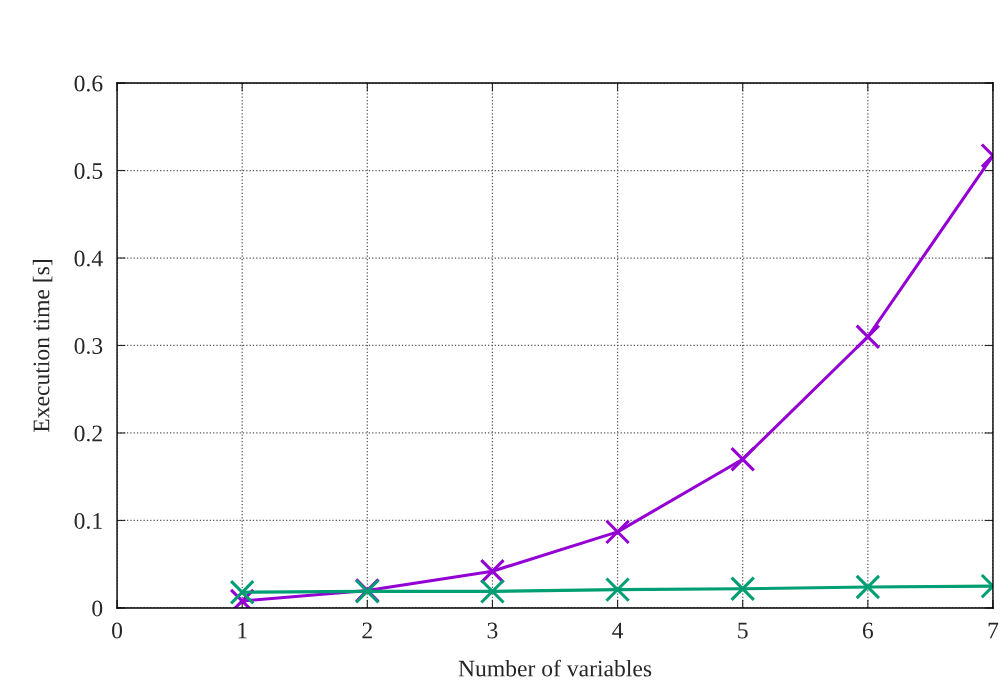 The image size is (1003, 689). What do you see at coordinates (555, 668) in the screenshot?
I see `x-axis-title: Number of variables` at bounding box center [555, 668].